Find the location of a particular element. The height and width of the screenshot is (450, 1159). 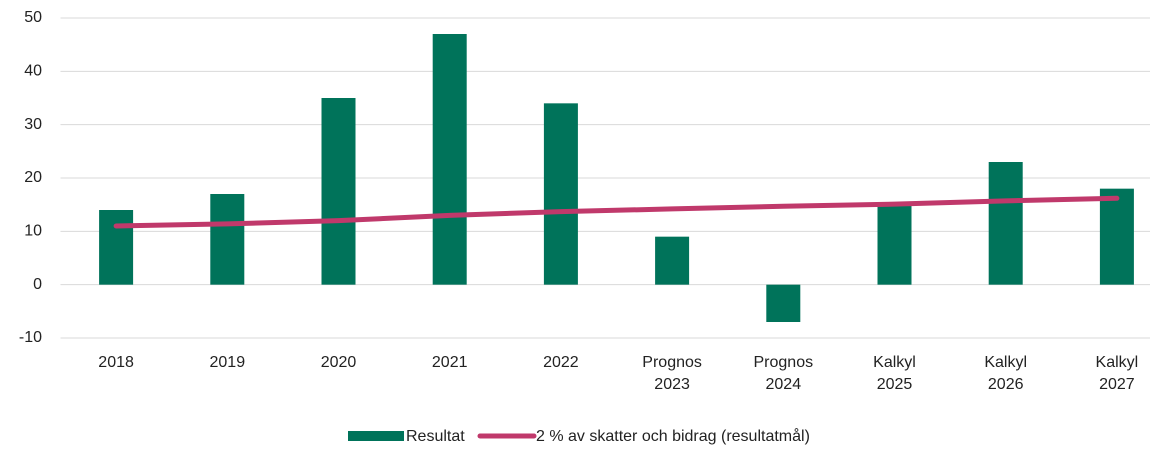

x-tick-label: 2019 is located at coordinates (228, 362).